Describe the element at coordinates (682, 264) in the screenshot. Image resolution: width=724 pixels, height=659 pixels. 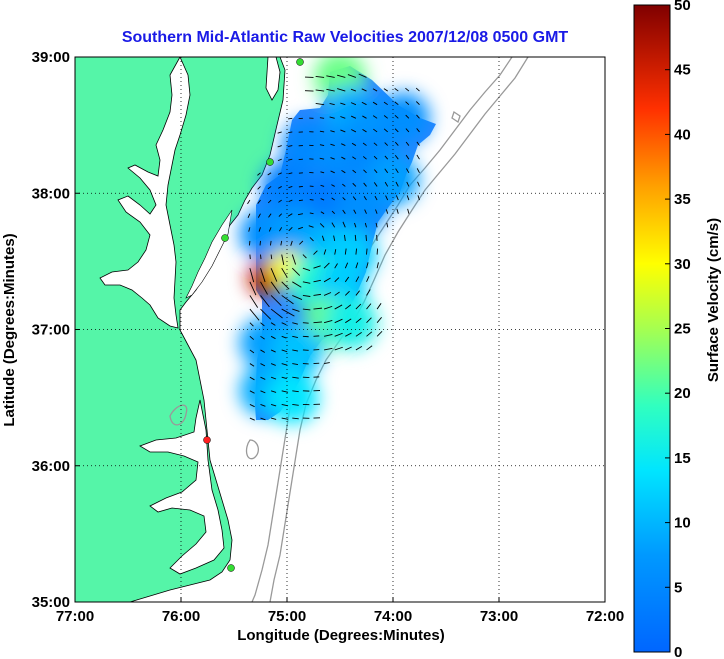
I see `colorbar-tick-label: 30` at that location.